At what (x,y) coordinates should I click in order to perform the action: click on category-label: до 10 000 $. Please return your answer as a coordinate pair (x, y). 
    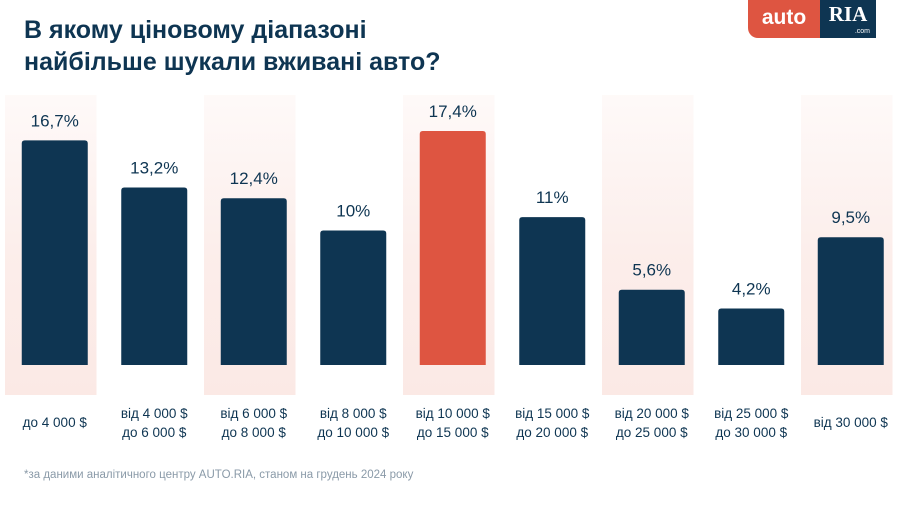
    Looking at the image, I should click on (353, 432).